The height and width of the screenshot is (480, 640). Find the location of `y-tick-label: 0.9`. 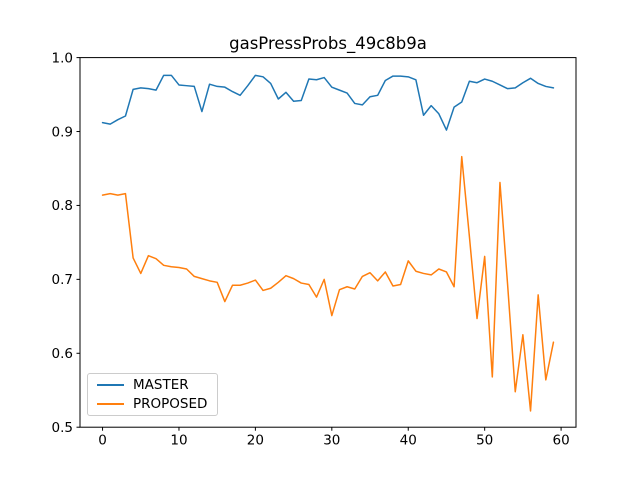

y-tick-label: 0.9 is located at coordinates (62, 132).